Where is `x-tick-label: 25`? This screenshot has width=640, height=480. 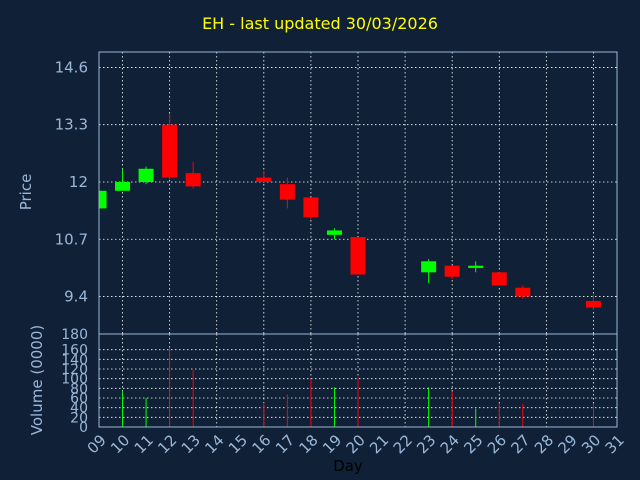
x-tick-label: 25 is located at coordinates (473, 444).